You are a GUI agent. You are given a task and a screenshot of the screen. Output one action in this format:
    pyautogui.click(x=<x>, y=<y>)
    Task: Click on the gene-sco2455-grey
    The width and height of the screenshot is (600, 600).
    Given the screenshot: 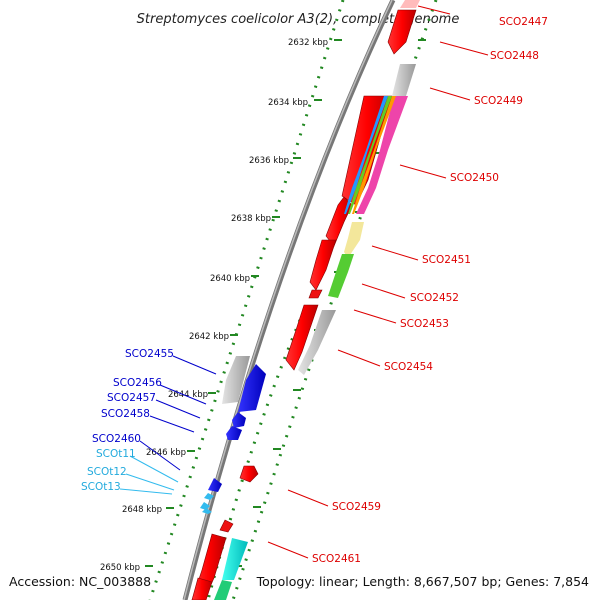 What is the action you would take?
    pyautogui.click(x=236, y=380)
    